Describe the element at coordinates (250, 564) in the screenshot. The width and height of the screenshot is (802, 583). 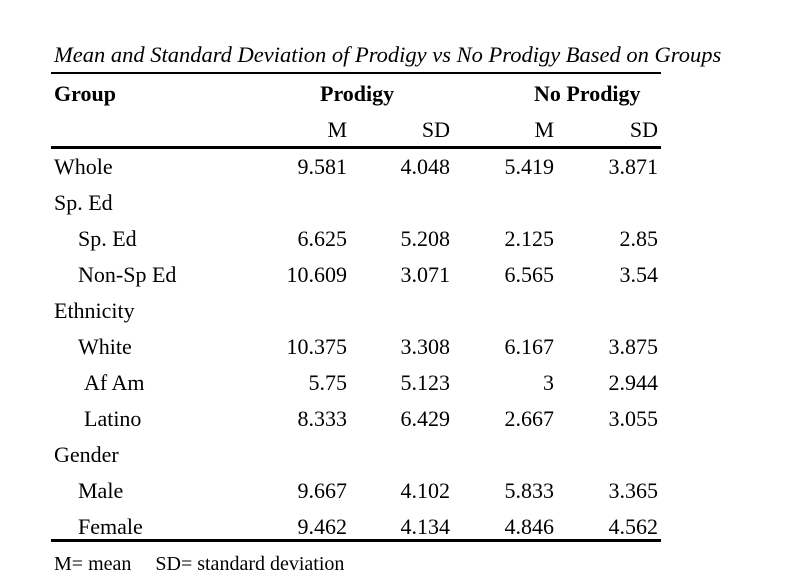
I see `footnote-sd: SD= standard deviation` at that location.